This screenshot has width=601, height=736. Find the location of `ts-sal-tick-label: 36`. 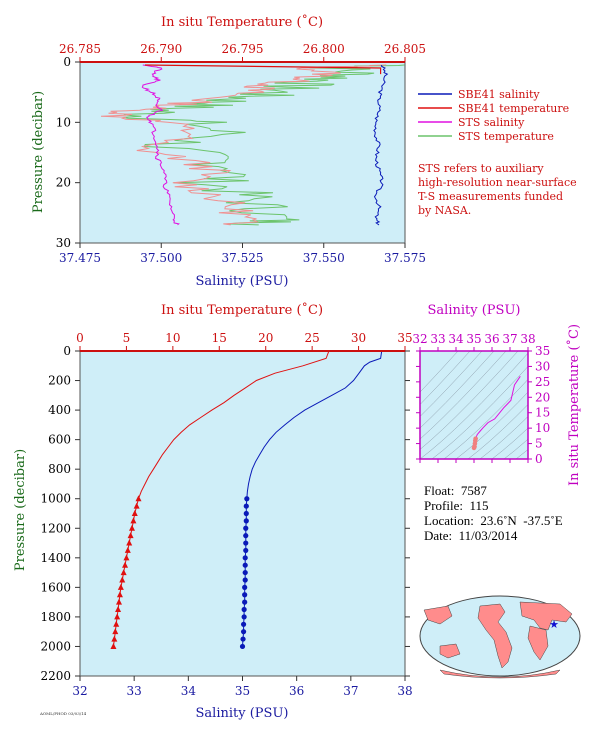

ts-sal-tick-label: 36 is located at coordinates (491, 339).